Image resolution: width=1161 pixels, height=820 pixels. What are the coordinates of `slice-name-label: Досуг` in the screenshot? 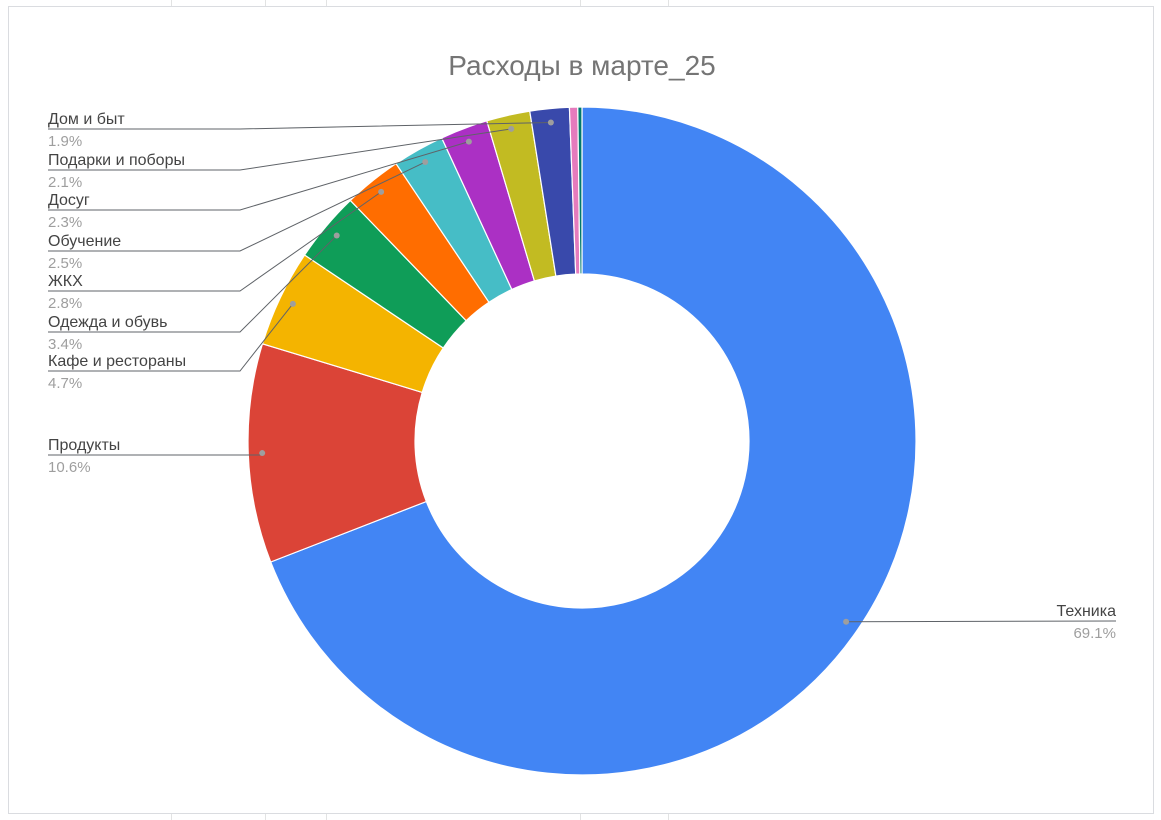 It's located at (69, 200).